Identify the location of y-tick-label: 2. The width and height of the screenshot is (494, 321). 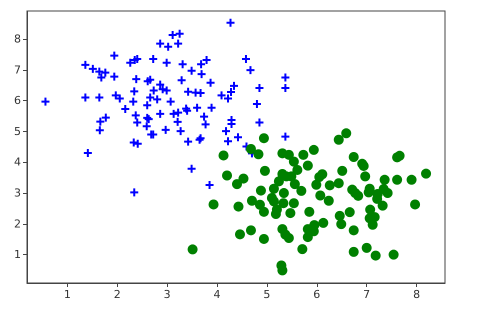
(17, 223).